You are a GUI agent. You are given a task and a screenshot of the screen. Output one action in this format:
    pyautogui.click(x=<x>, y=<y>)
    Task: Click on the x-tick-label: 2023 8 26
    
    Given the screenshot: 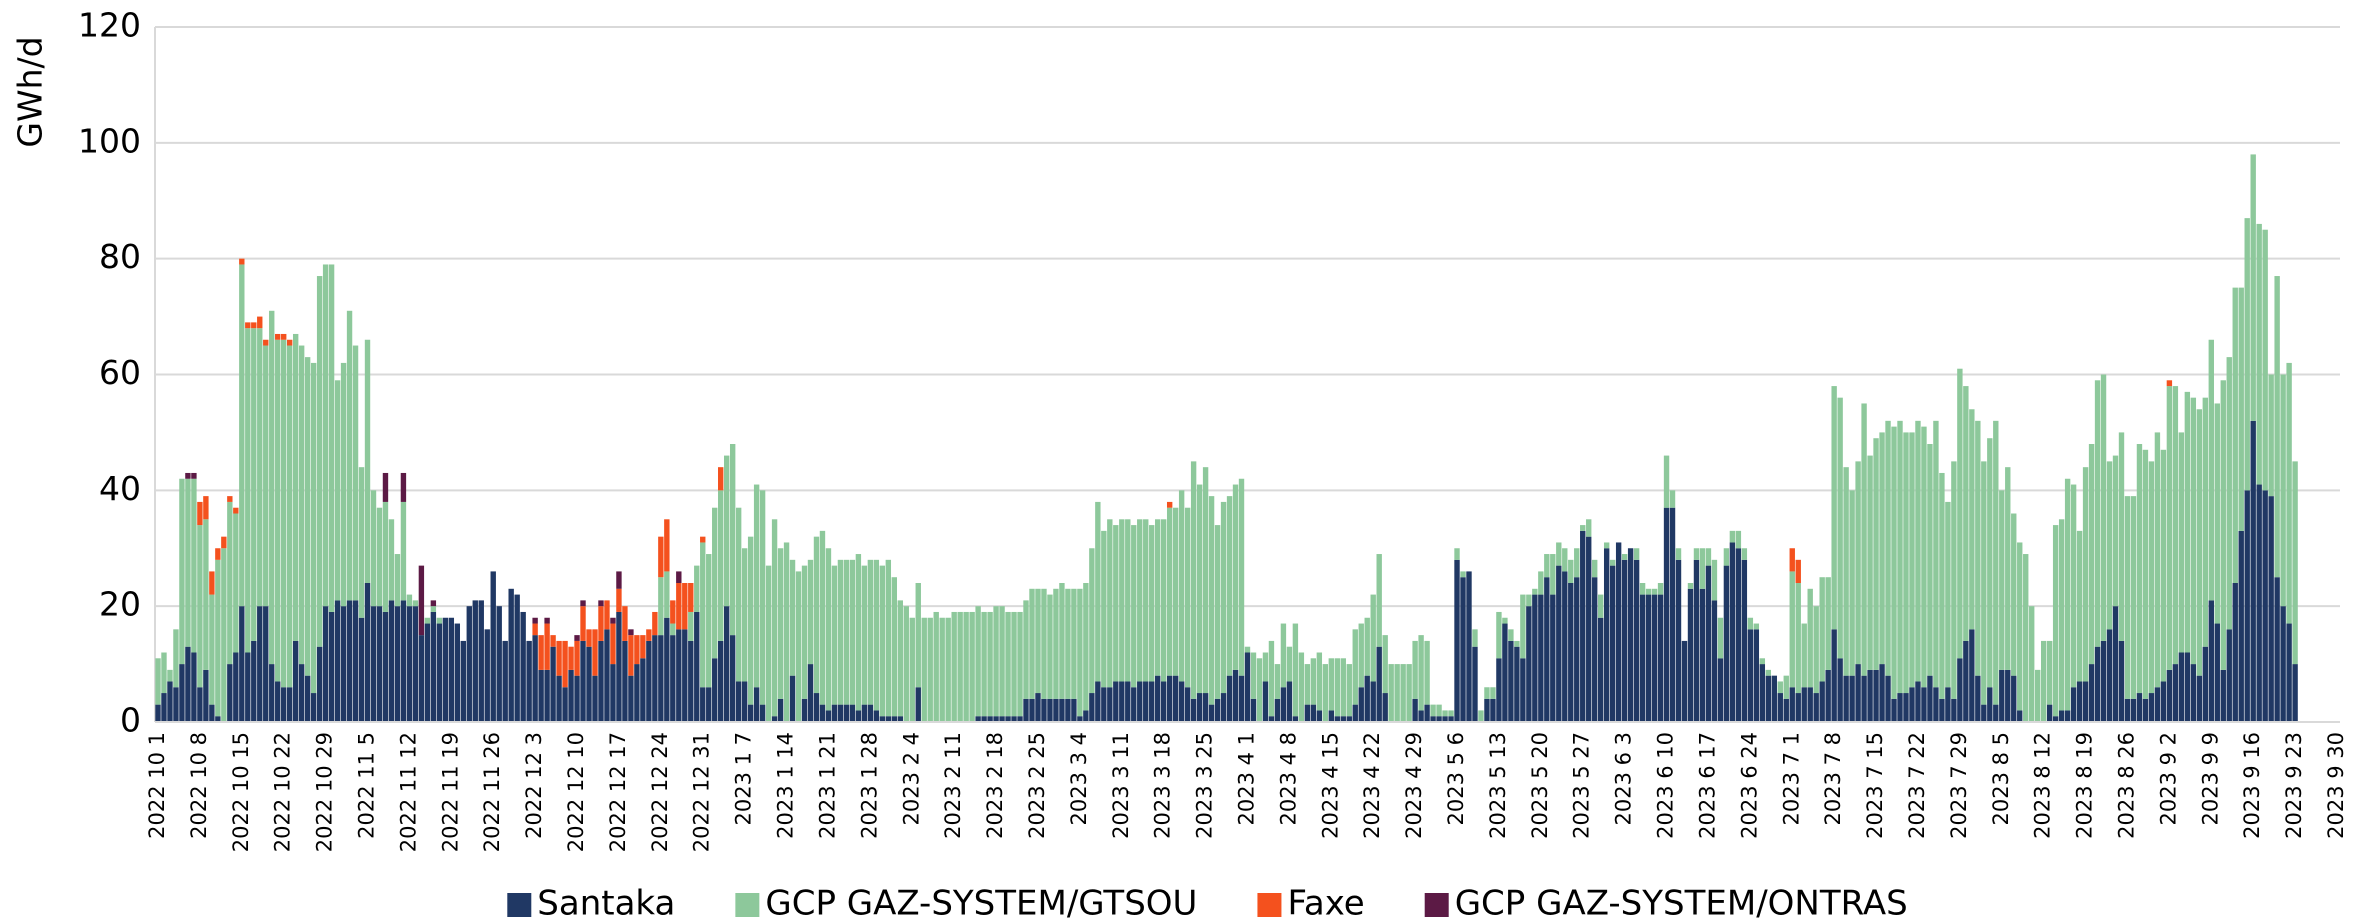 What is the action you would take?
    pyautogui.click(x=2126, y=785)
    